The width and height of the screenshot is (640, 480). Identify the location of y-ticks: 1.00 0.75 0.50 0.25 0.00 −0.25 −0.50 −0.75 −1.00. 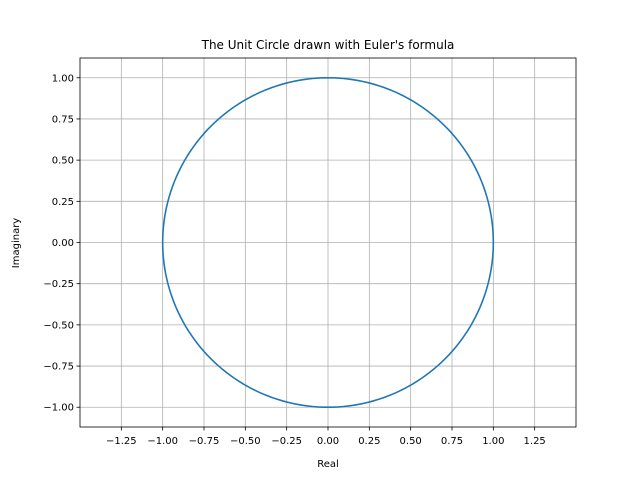
(61, 243).